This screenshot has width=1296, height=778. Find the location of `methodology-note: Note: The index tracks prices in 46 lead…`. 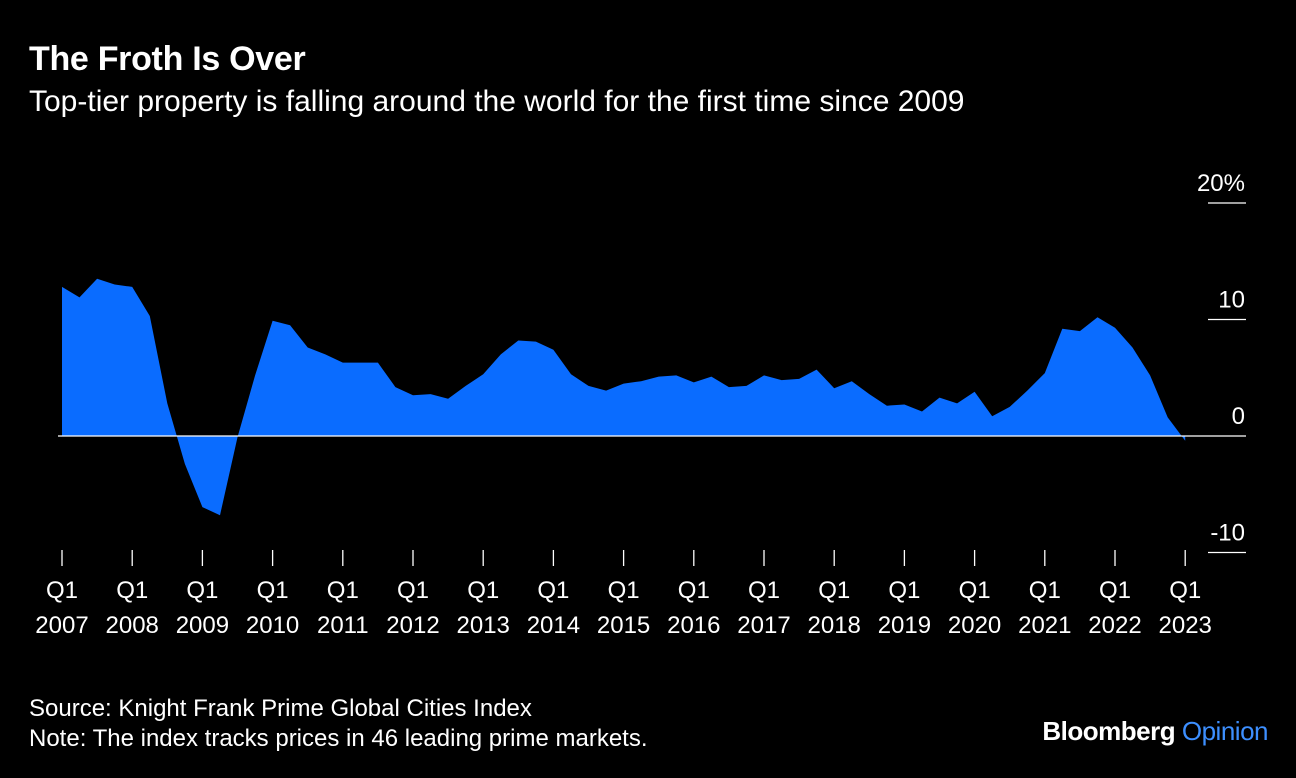

methodology-note: Note: The index tracks prices in 46 lead… is located at coordinates (338, 738).